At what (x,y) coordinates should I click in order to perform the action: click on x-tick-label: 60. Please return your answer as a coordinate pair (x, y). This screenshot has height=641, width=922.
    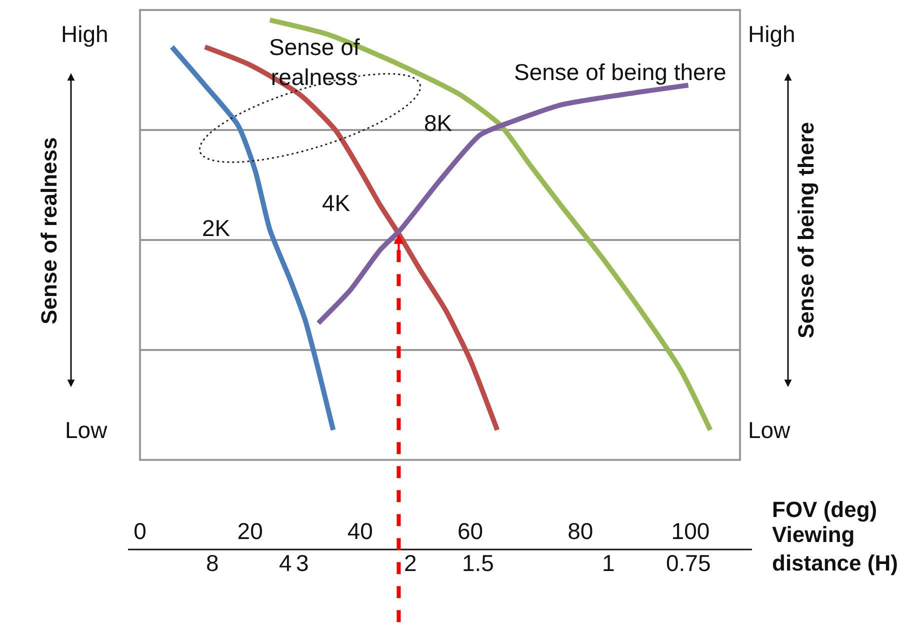
    Looking at the image, I should click on (470, 531).